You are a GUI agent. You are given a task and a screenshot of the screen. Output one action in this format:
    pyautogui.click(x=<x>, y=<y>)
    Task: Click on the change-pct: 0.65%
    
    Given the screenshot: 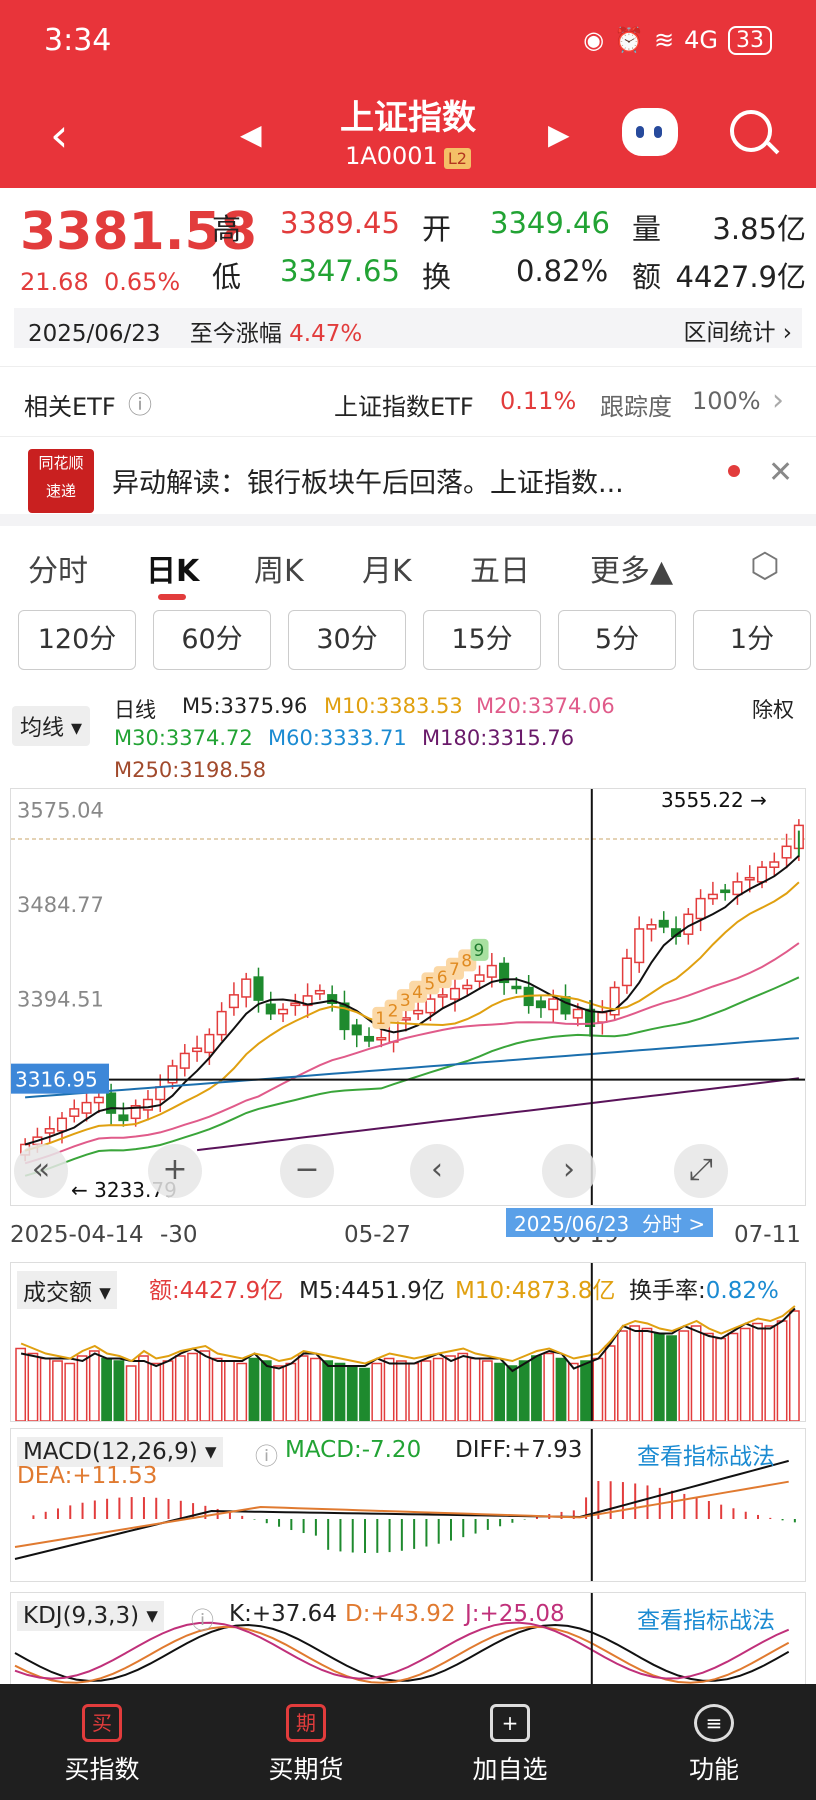 What is the action you would take?
    pyautogui.click(x=142, y=282)
    